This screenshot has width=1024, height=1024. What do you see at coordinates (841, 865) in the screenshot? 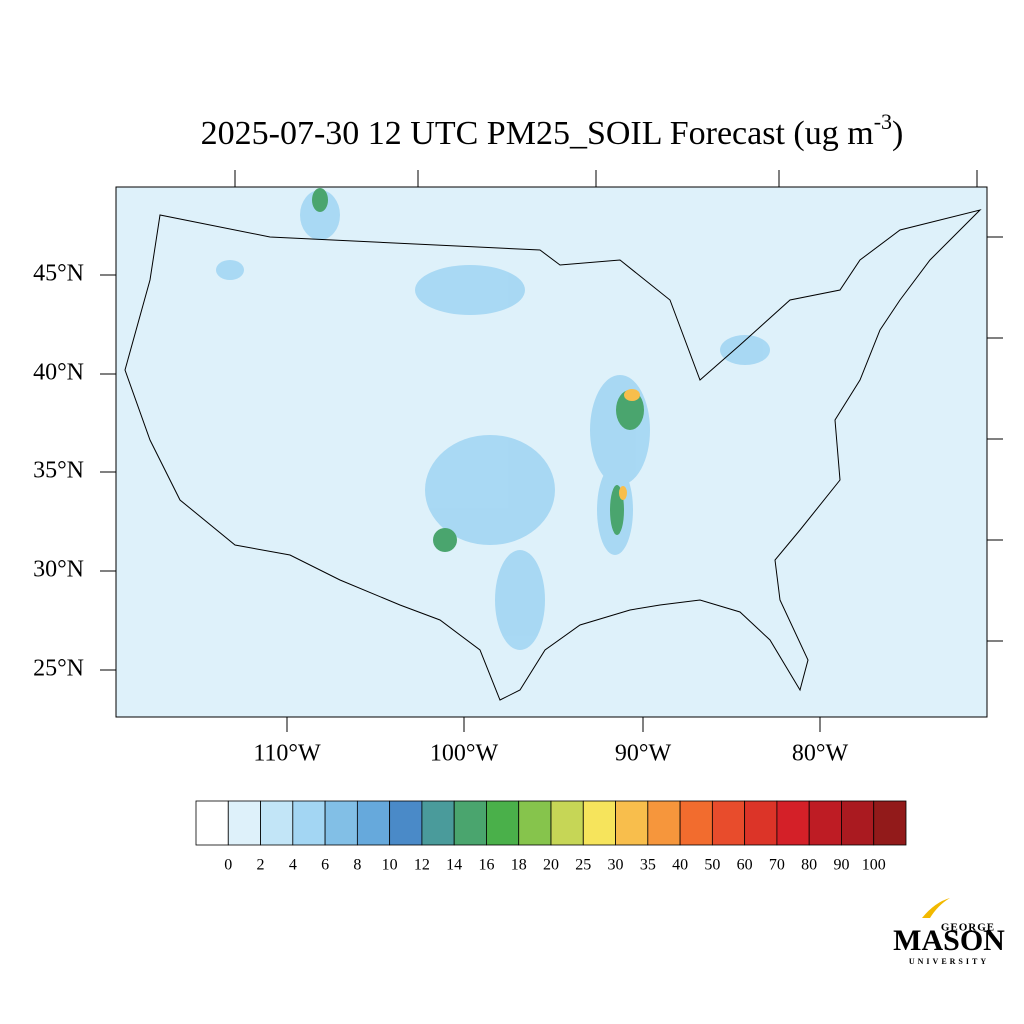
I see `colorbar-label: 90` at bounding box center [841, 865].